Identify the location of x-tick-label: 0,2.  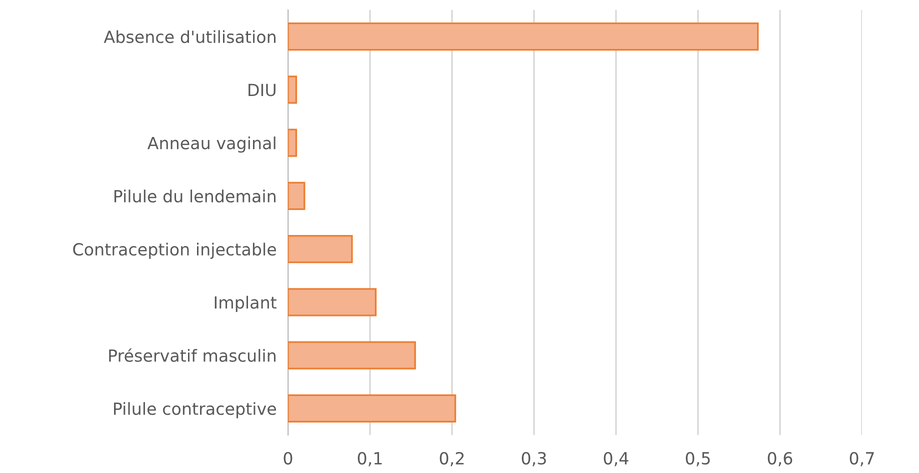
(452, 459).